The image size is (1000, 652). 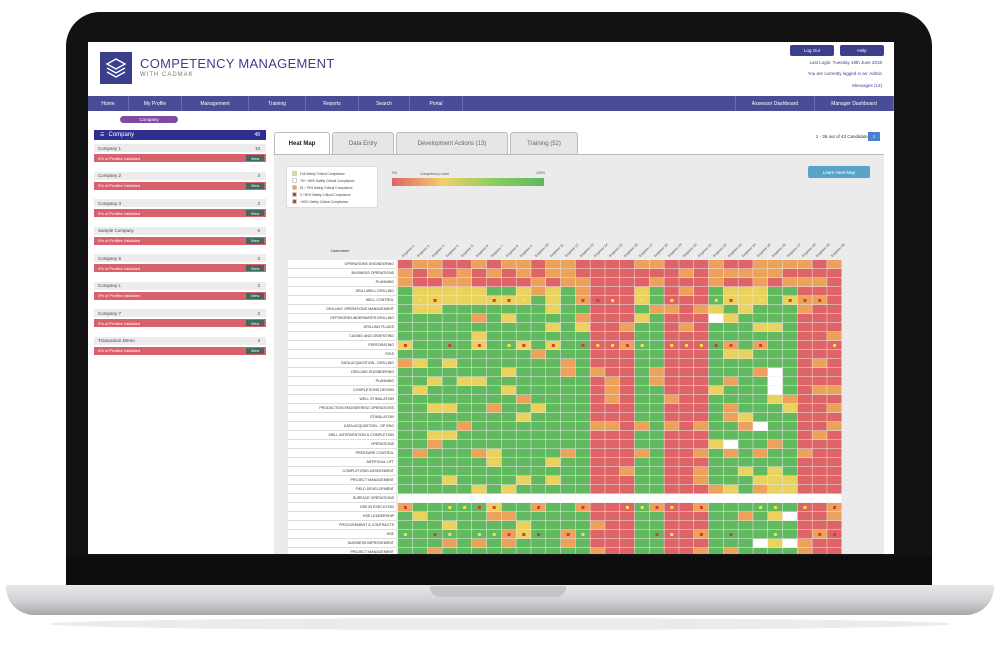 What do you see at coordinates (854, 103) in the screenshot?
I see `nav-manager-dashboard: Manager Dashboard` at bounding box center [854, 103].